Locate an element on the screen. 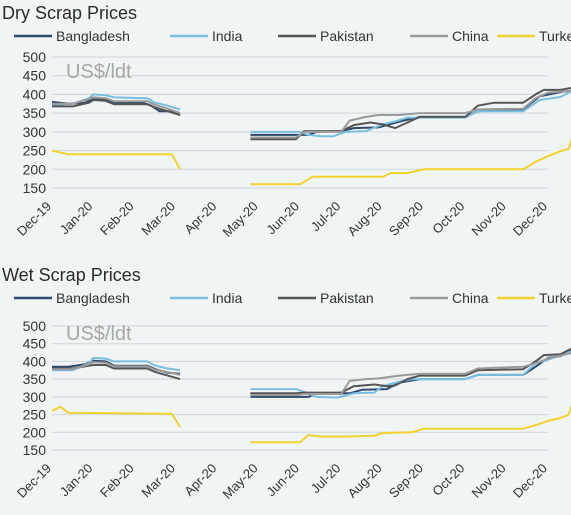 The height and width of the screenshot is (515, 571). series-line-bangladesh is located at coordinates (116, 106).